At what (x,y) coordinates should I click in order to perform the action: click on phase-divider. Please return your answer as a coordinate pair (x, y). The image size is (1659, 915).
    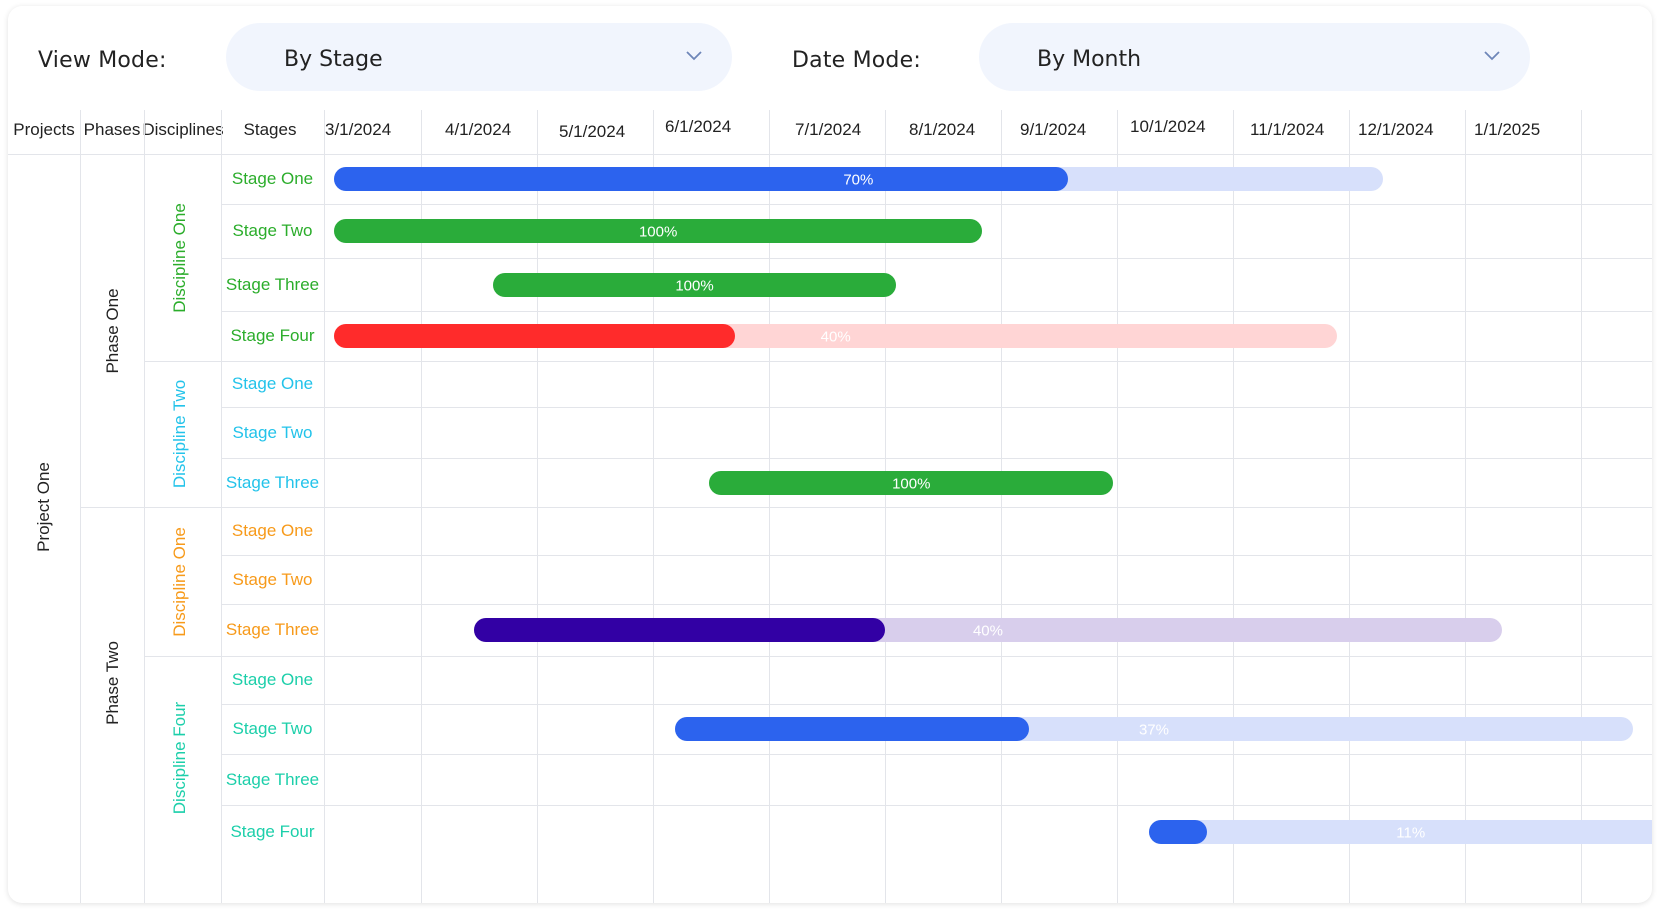
    Looking at the image, I should click on (112, 507).